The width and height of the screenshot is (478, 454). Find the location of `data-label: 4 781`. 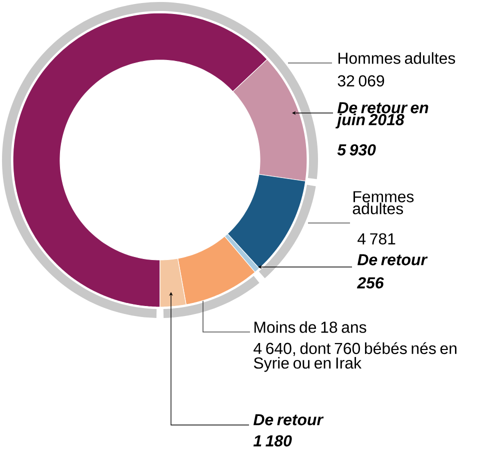

data-label: 4 781 is located at coordinates (377, 238).